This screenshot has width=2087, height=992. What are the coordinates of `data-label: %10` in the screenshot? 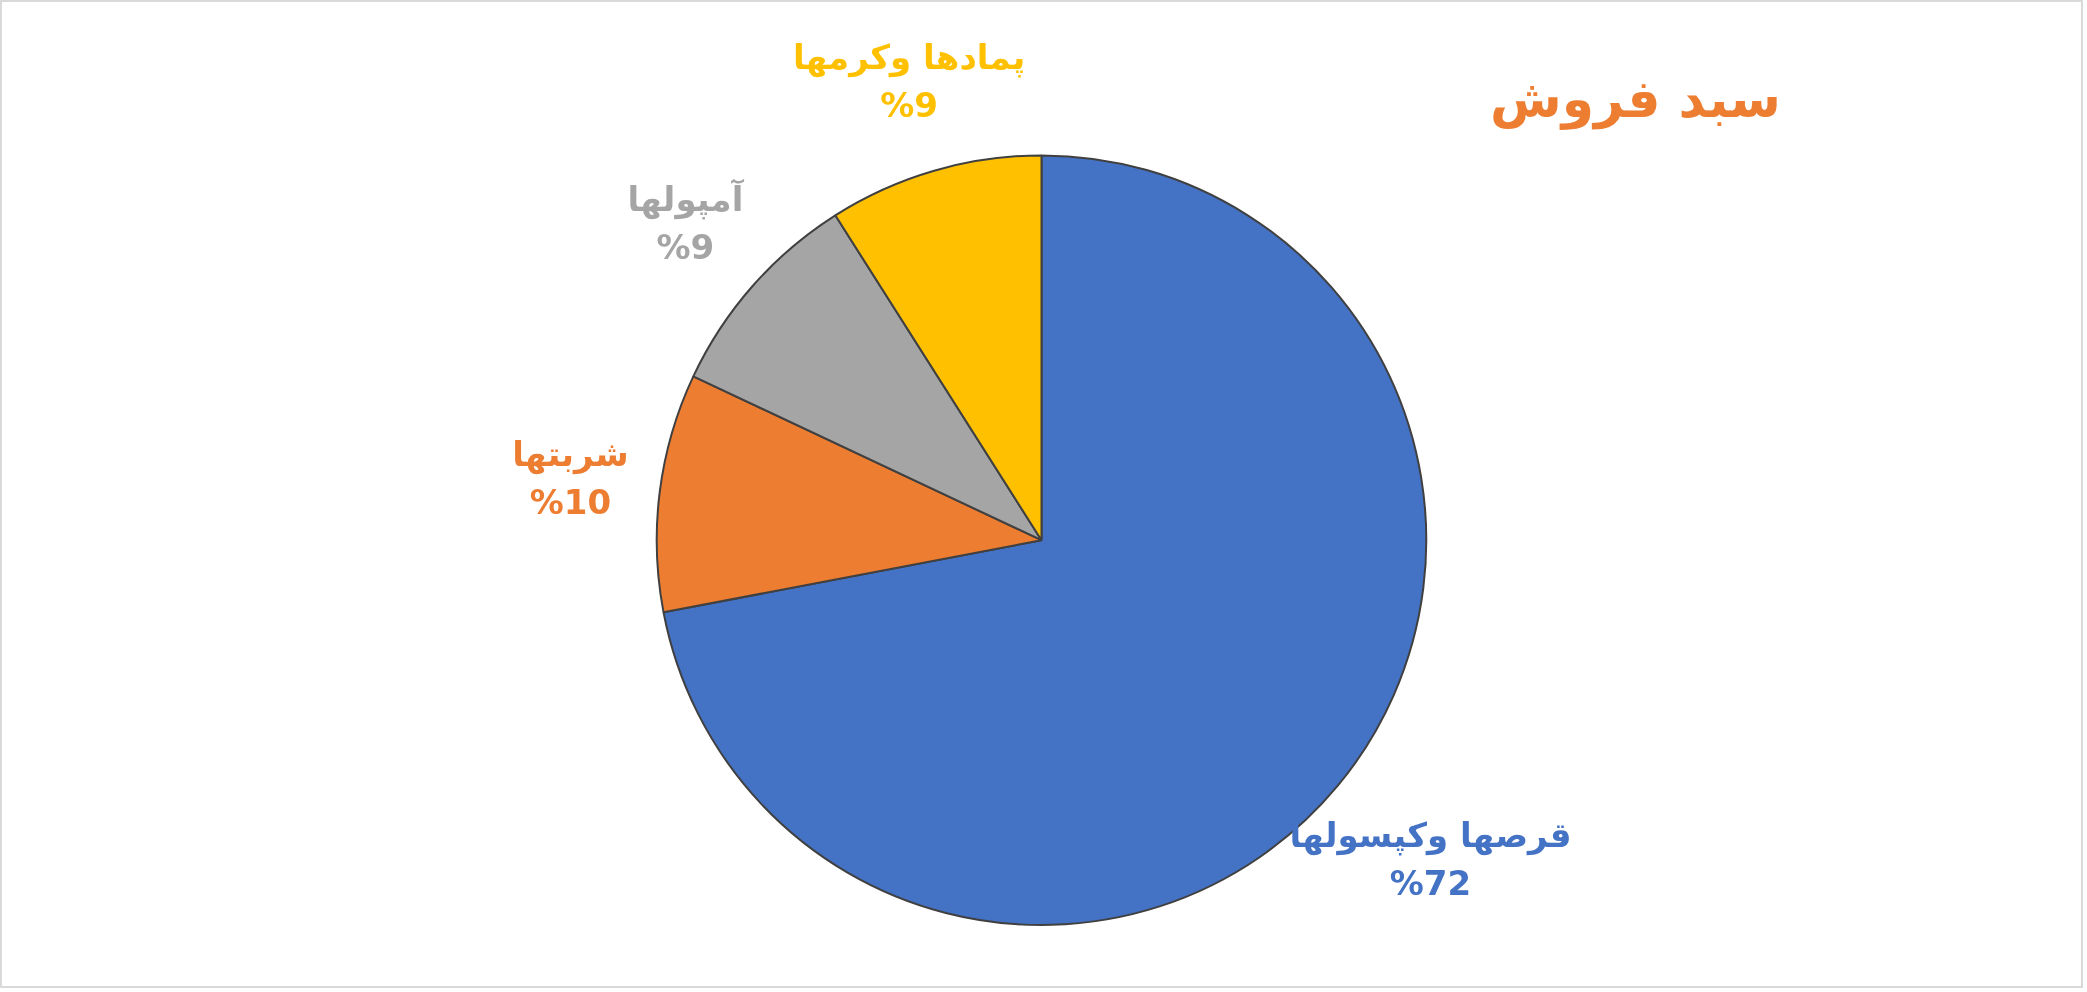 It's located at (570, 501).